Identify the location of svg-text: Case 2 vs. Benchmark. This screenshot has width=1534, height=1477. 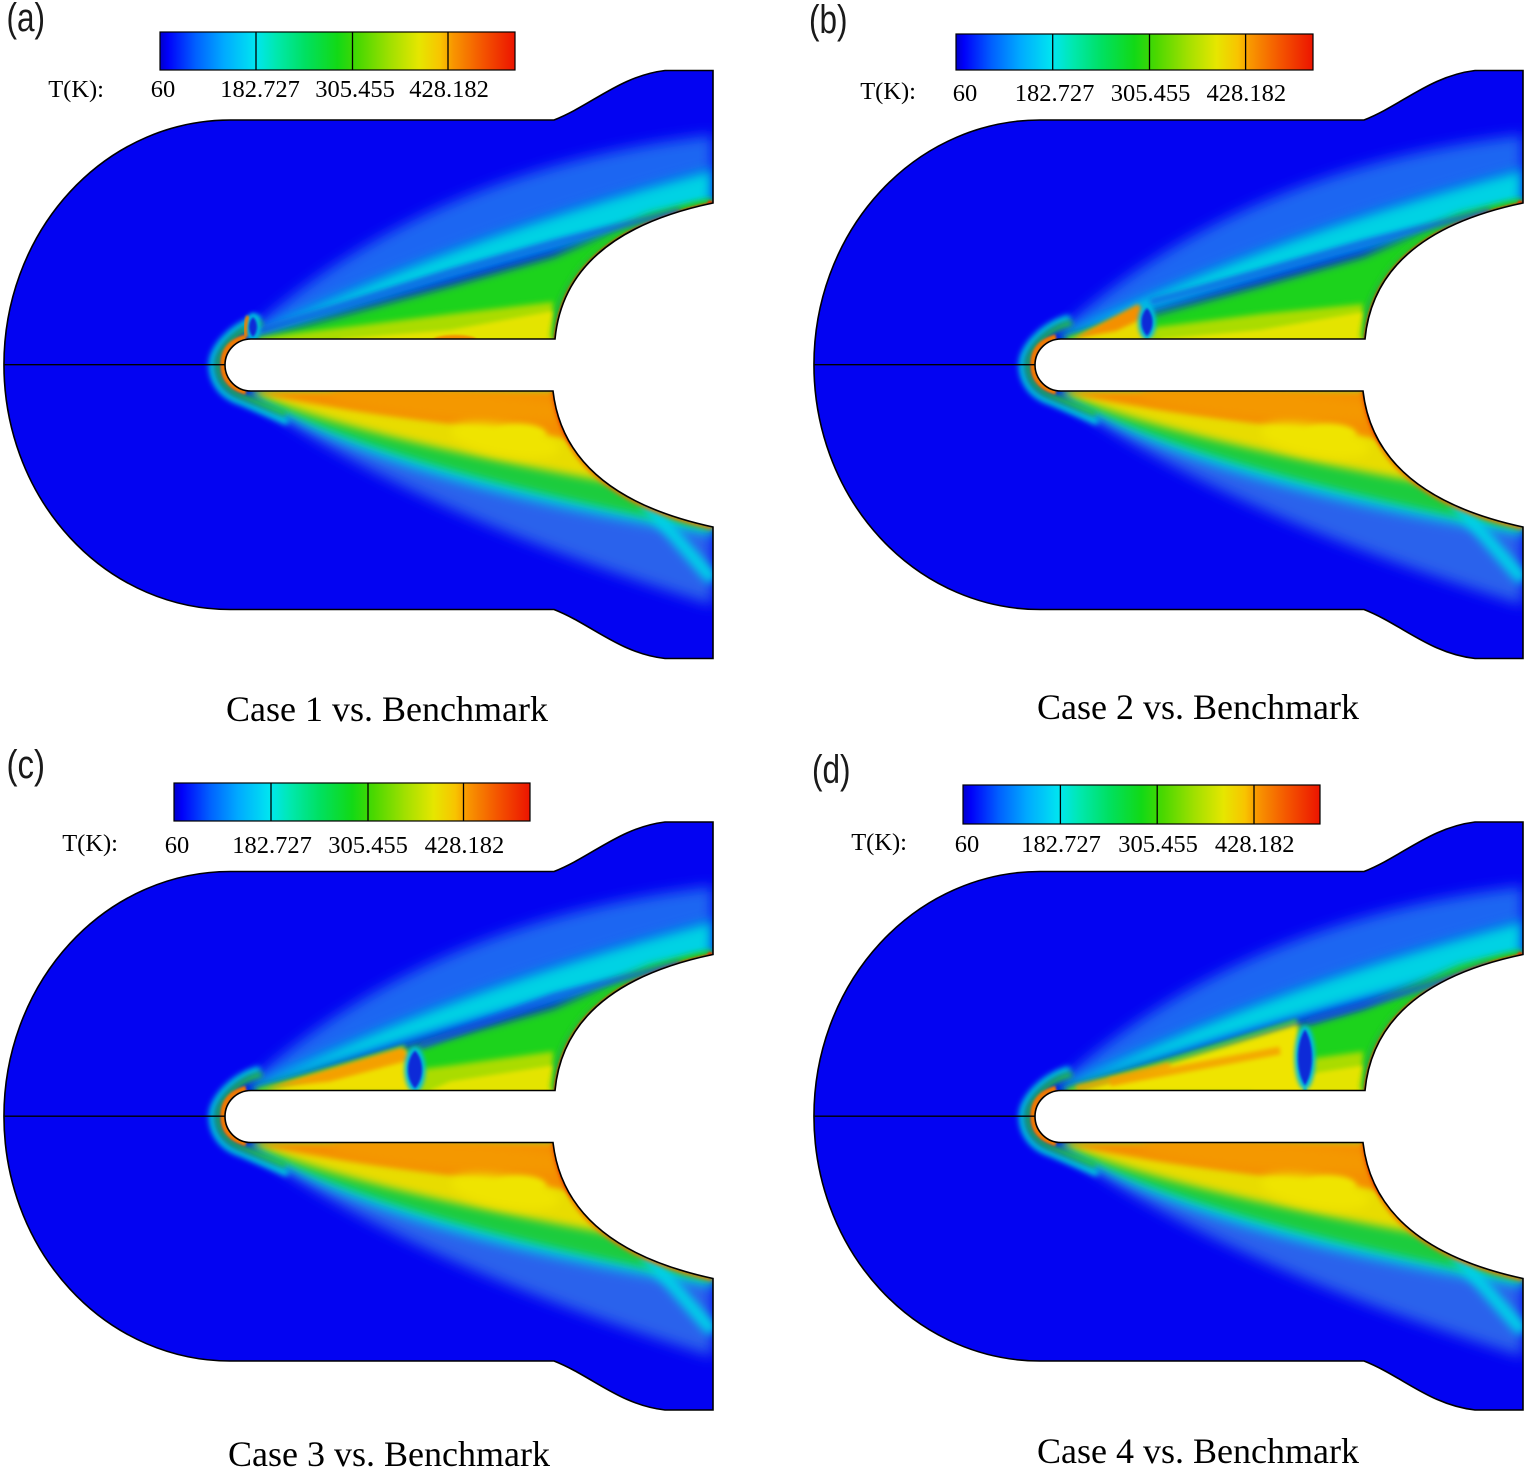
(1198, 707).